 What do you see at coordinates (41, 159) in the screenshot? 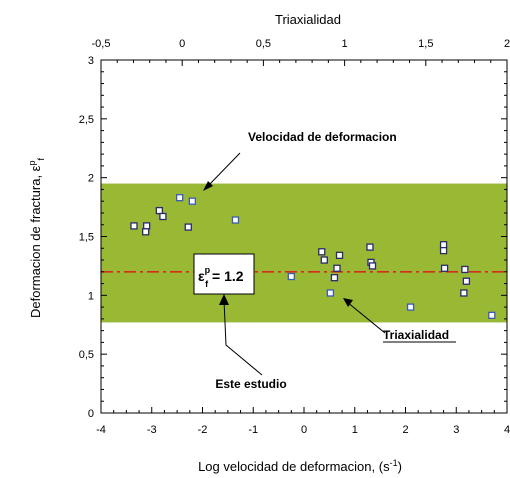
I see `y-axis-title-sub: f` at bounding box center [41, 159].